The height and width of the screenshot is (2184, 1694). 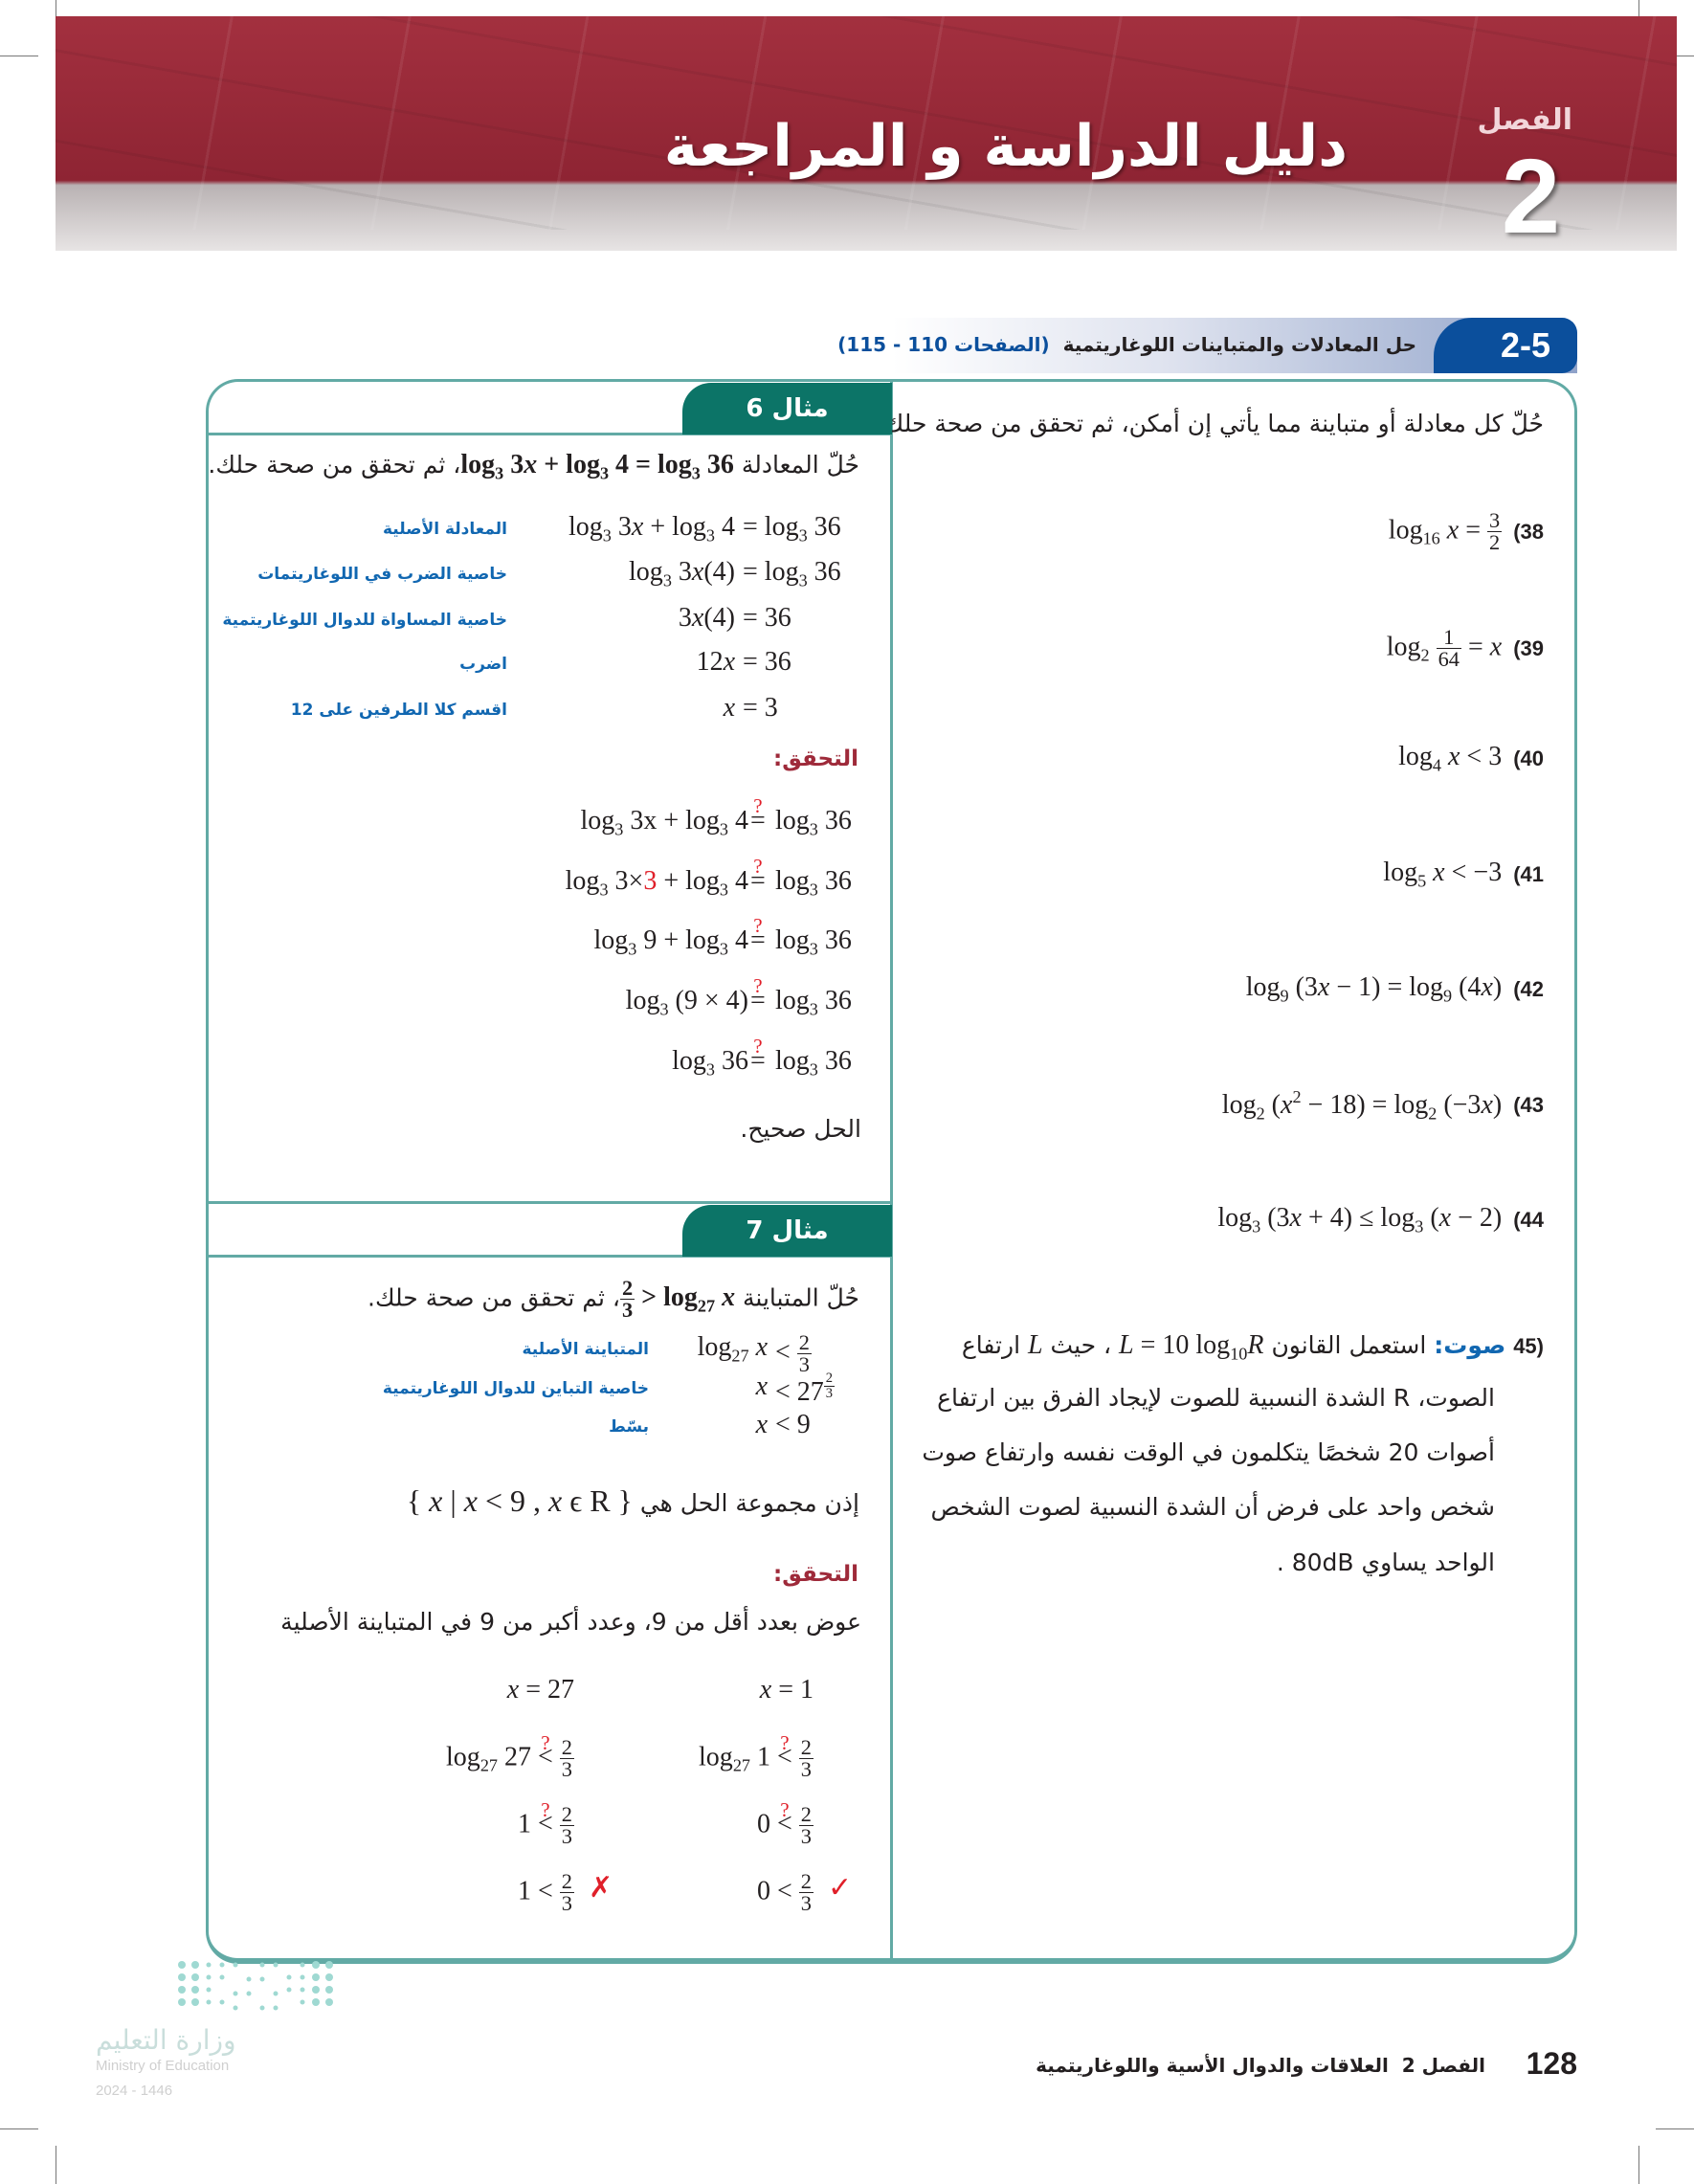 I want to click on exercise-expression: log3 (3x + 4) ≤ log3 (x − 2), so click(x=1360, y=1220).